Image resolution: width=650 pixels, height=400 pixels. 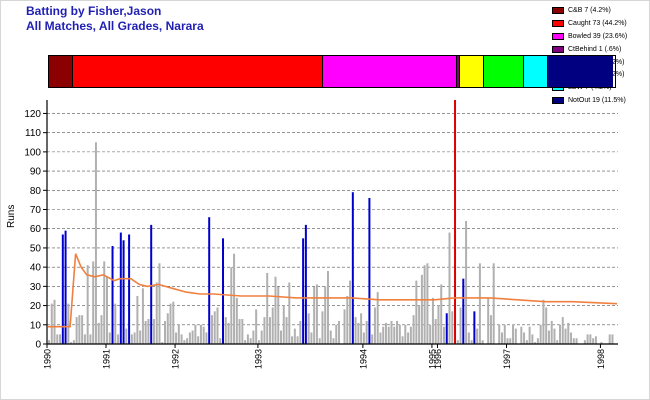 What do you see at coordinates (597, 23) in the screenshot?
I see `legend-label-caught: Caught 73 (44.2%)` at bounding box center [597, 23].